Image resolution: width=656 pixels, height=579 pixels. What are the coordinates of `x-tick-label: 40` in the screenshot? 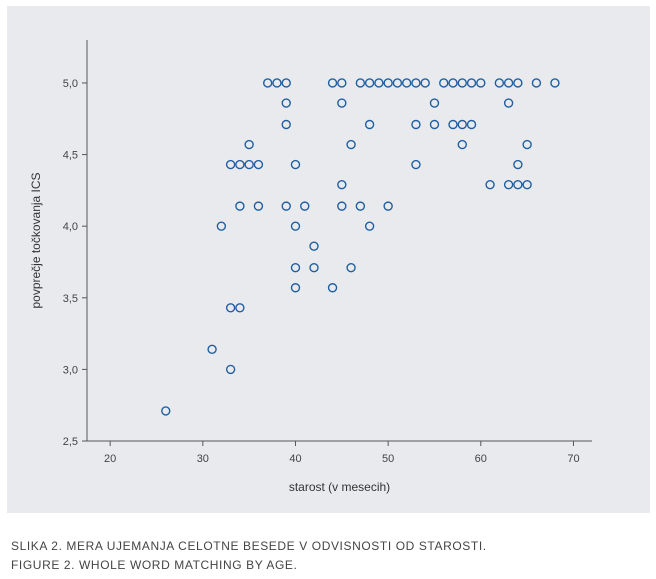 It's located at (295, 459).